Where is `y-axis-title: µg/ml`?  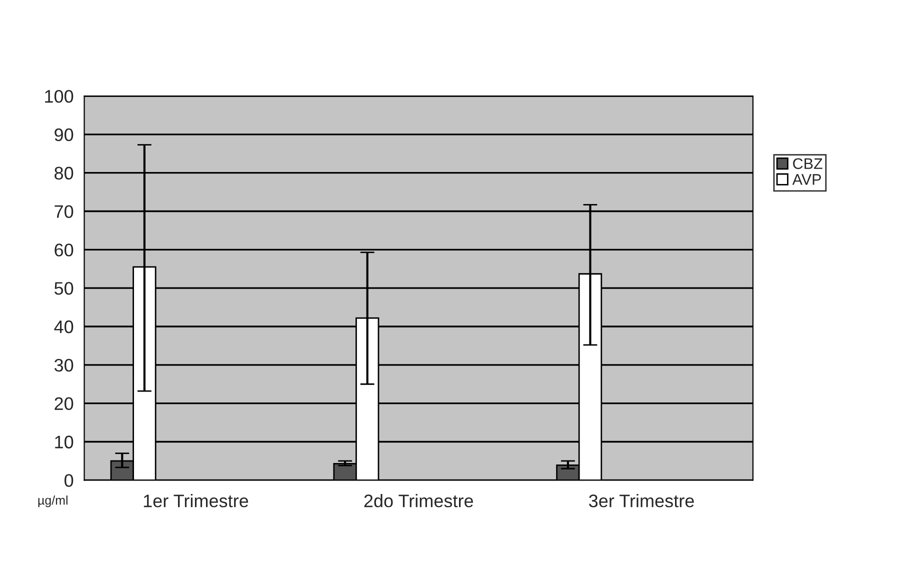
y-axis-title: µg/ml is located at coordinates (53, 502).